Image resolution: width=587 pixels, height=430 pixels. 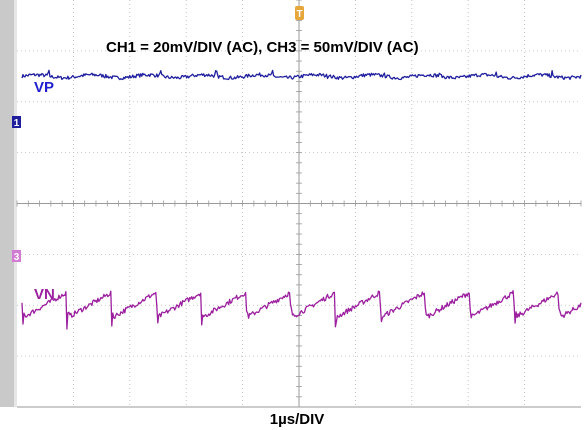 What do you see at coordinates (44, 294) in the screenshot?
I see `series-label-vn: VN` at bounding box center [44, 294].